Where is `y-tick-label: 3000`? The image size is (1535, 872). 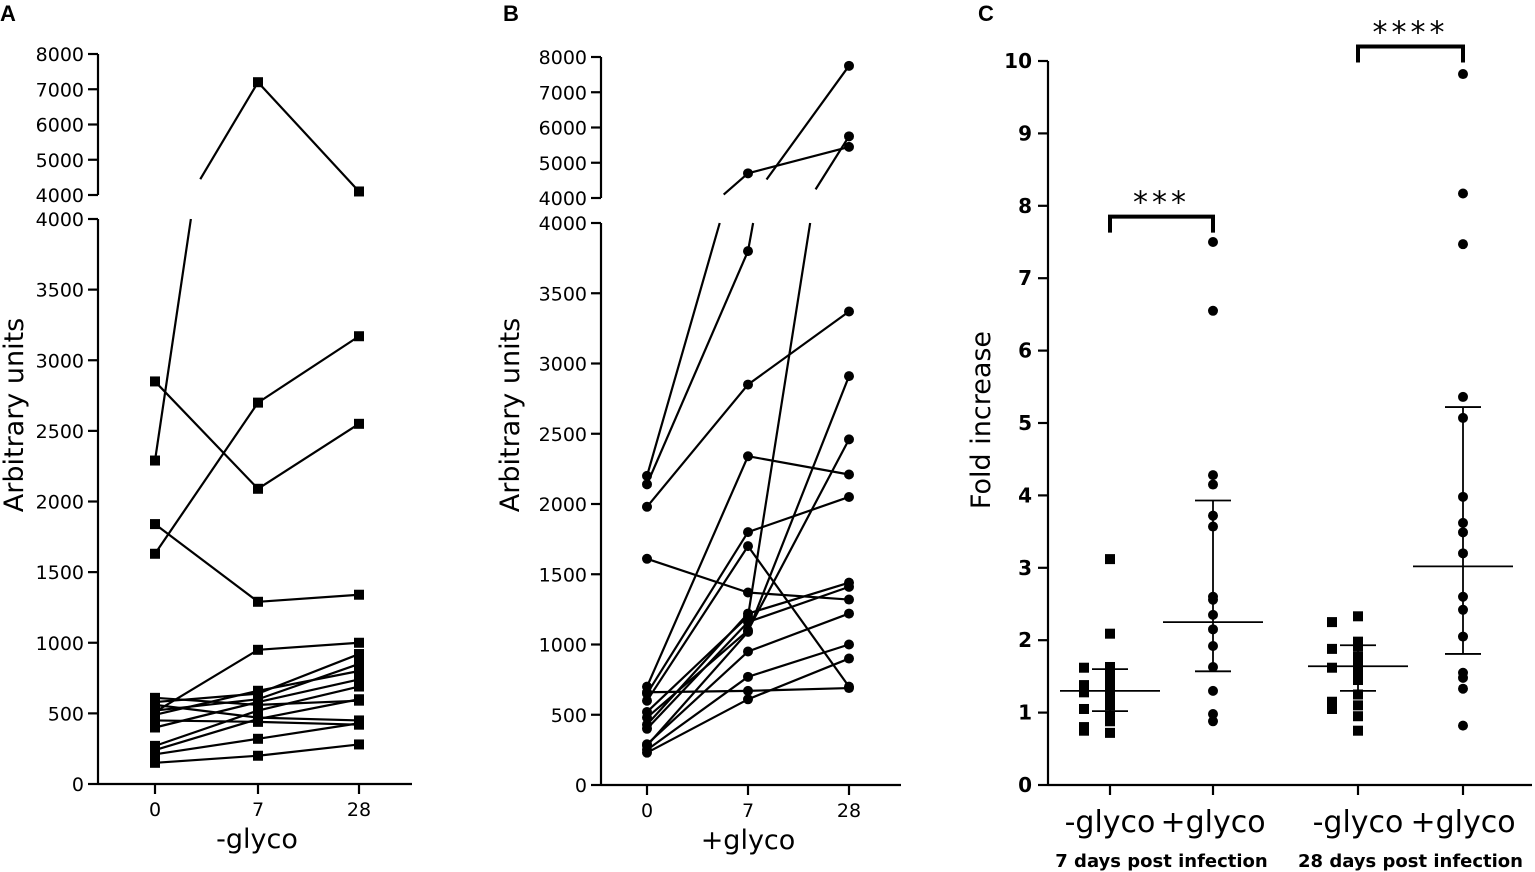
y-tick-label: 3000 is located at coordinates (563, 365).